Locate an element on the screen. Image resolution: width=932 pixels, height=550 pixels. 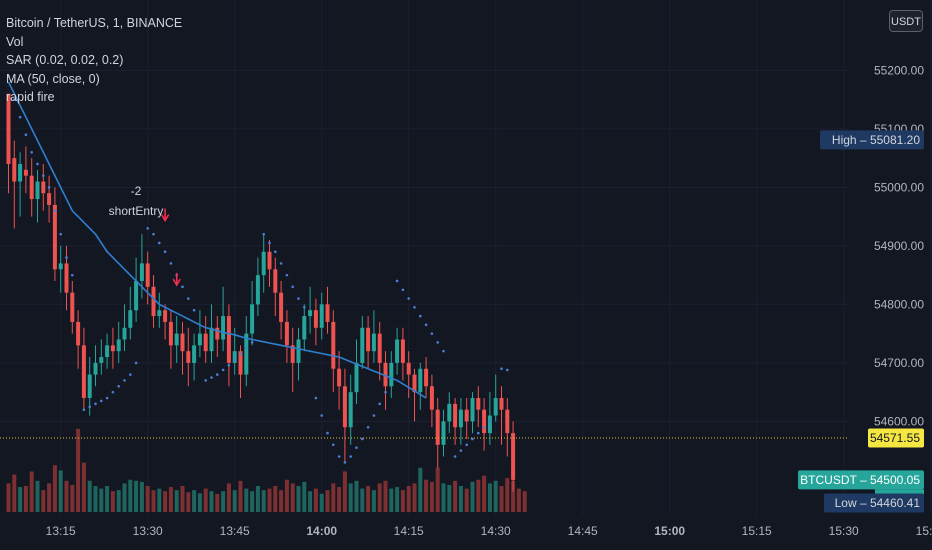
current-price-tag: 54571.55 is located at coordinates (896, 438).